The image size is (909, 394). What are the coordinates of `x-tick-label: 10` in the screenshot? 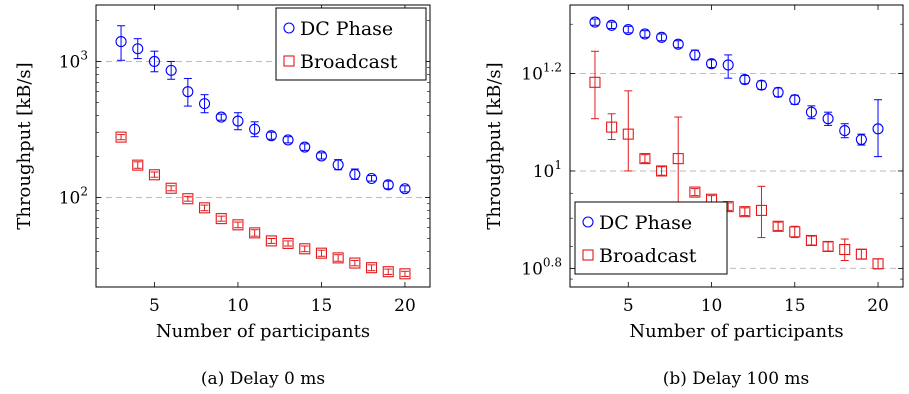 It's located at (712, 306).